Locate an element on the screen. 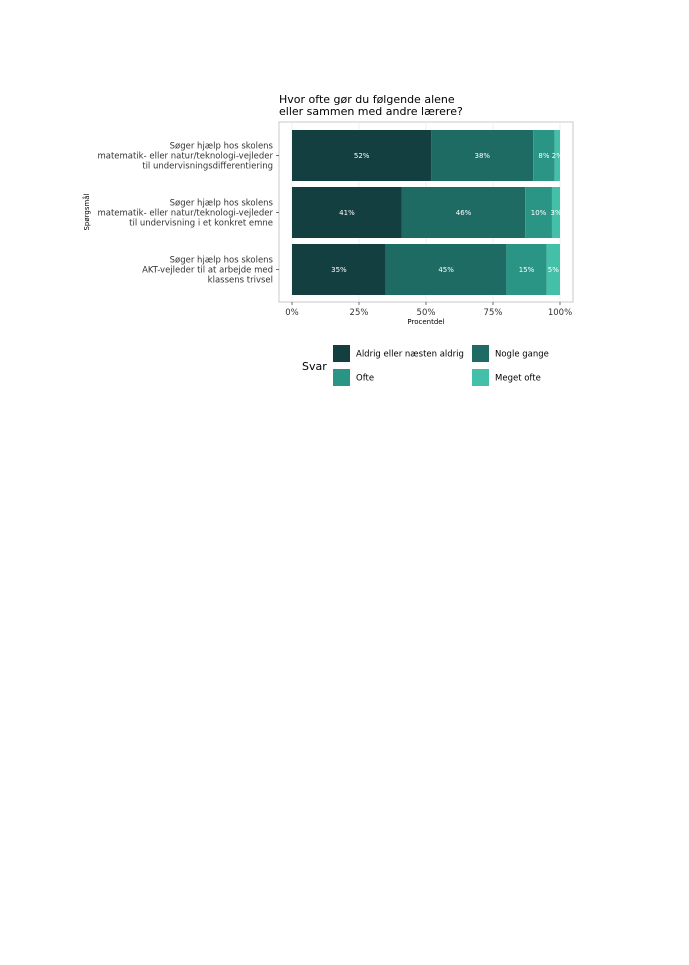 This screenshot has width=689, height=965. category-label: til undervisningsdifferentiering is located at coordinates (207, 167).